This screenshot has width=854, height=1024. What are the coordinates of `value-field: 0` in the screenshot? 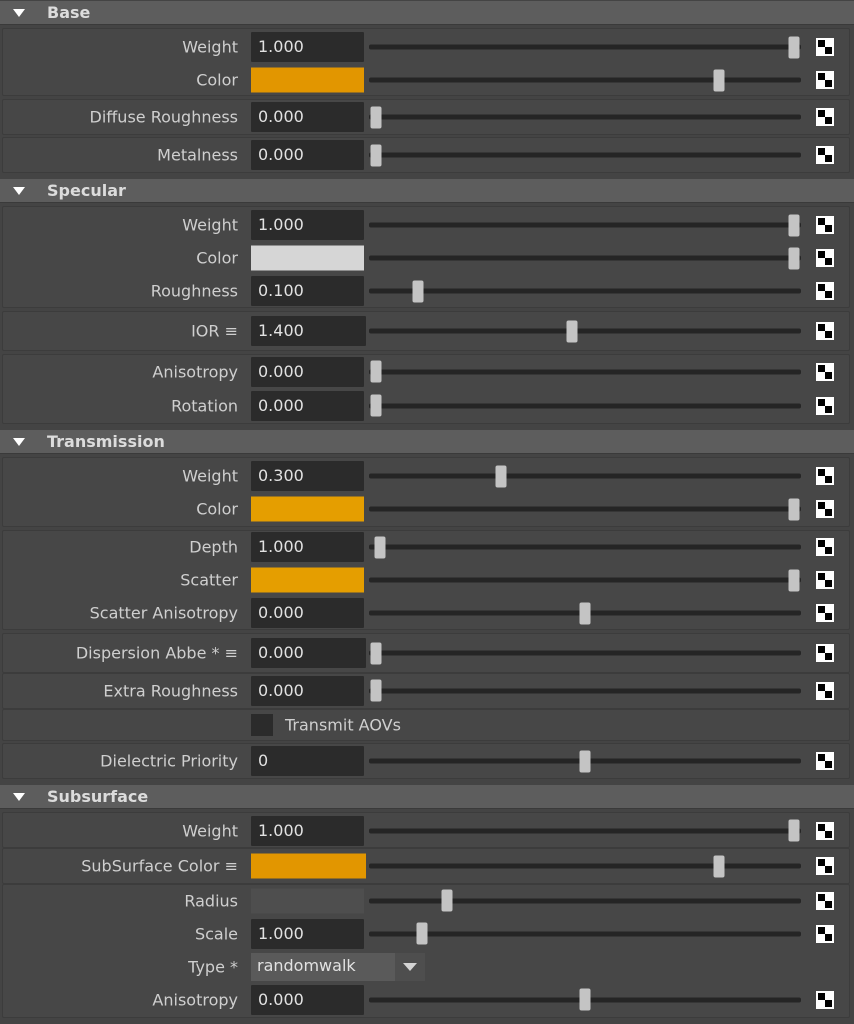 It's located at (307, 761).